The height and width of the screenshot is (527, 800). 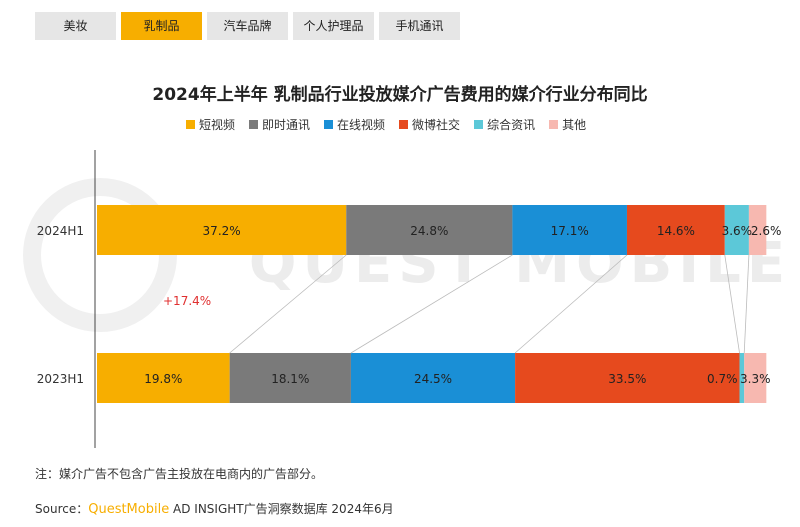 I want to click on data-label: 3.3%, so click(x=755, y=379).